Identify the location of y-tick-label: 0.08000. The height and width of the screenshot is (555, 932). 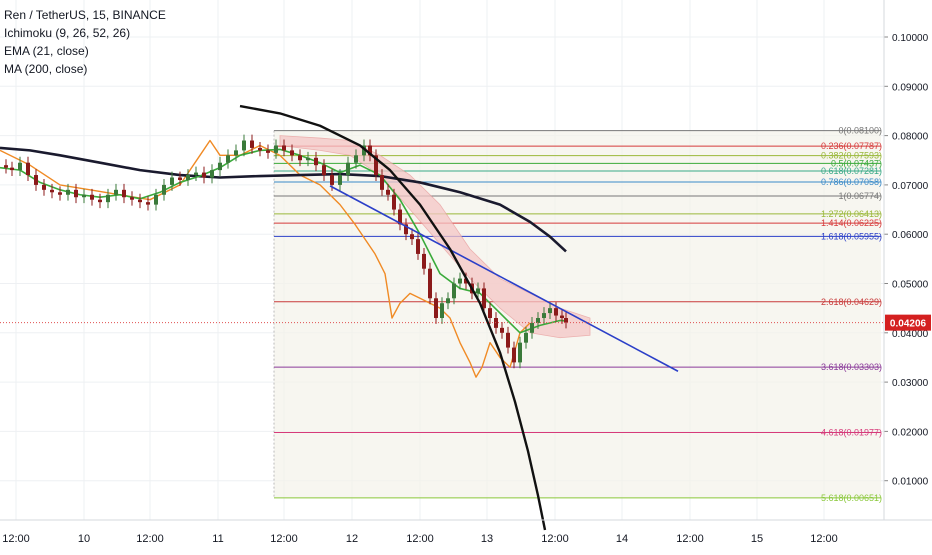
(910, 137).